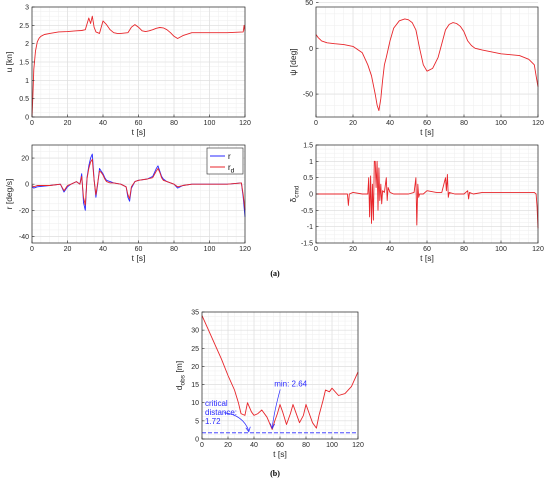  I want to click on y-tick-label: -50, so click(308, 95).